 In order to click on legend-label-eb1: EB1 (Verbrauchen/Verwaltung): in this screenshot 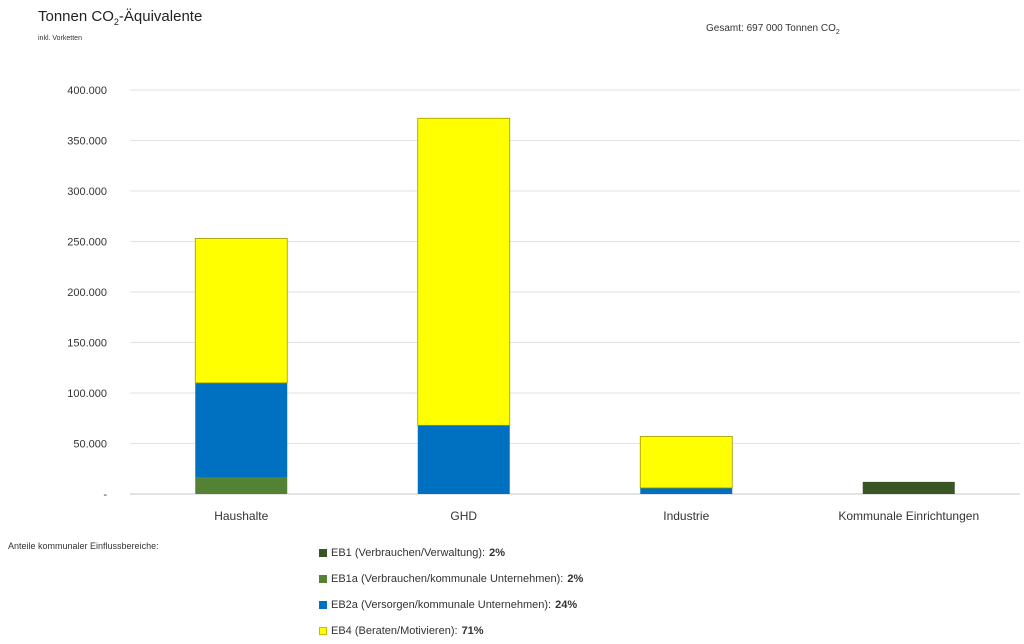, I will do `click(408, 553)`.